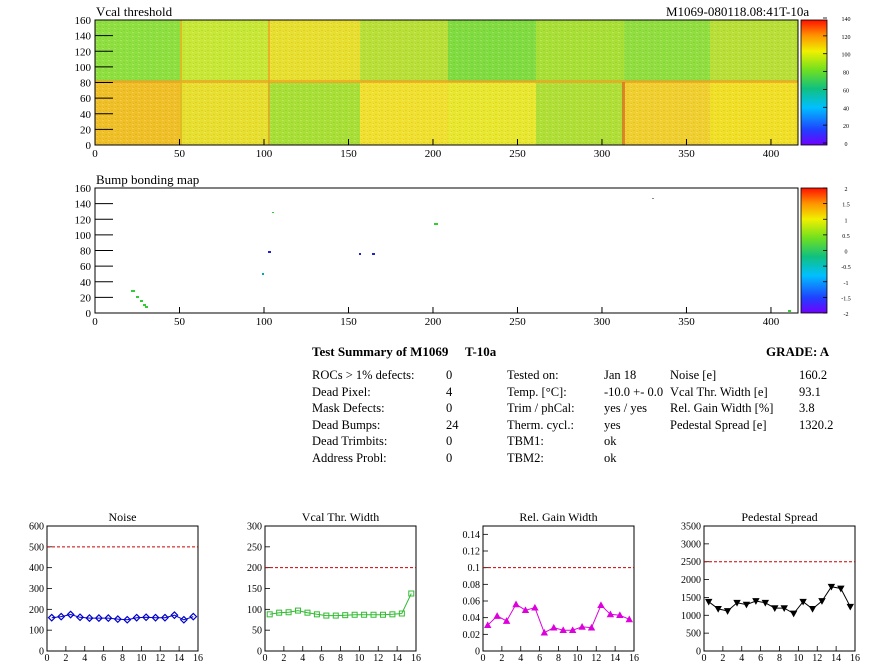 This screenshot has width=896, height=672. Describe the element at coordinates (83, 37) in the screenshot. I see `vcal_map-y-tick-label: 140` at that location.